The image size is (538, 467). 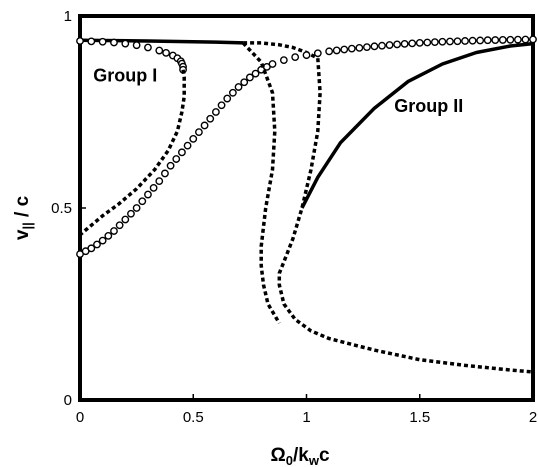 What do you see at coordinates (428, 106) in the screenshot?
I see `annotation-label: Group II` at bounding box center [428, 106].